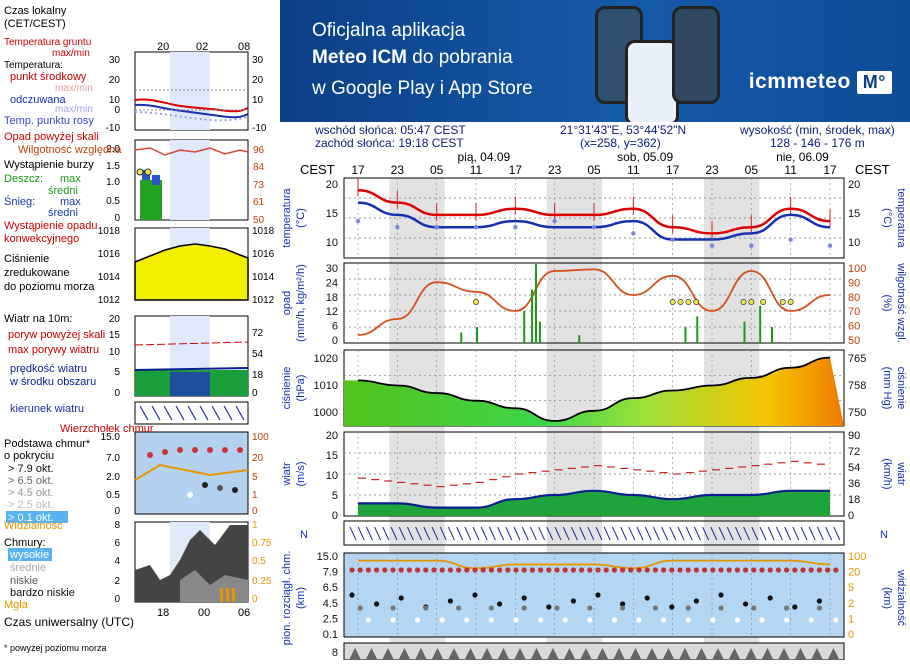 This screenshot has width=910, height=665. What do you see at coordinates (35, 24) in the screenshot?
I see `legend-tz-title-2: (CET/CEST)` at bounding box center [35, 24].